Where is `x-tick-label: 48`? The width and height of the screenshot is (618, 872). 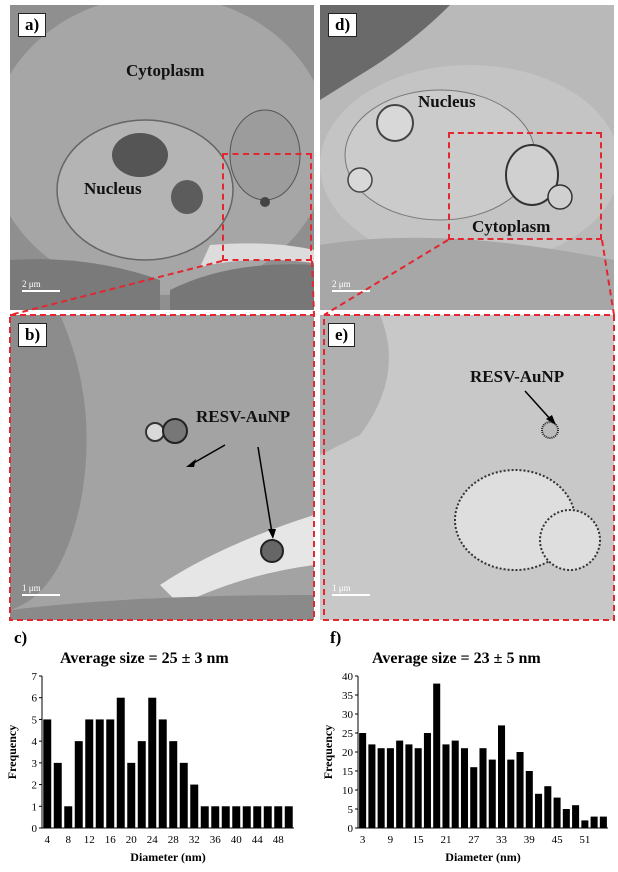
x-tick-label: 48 is located at coordinates (279, 840).